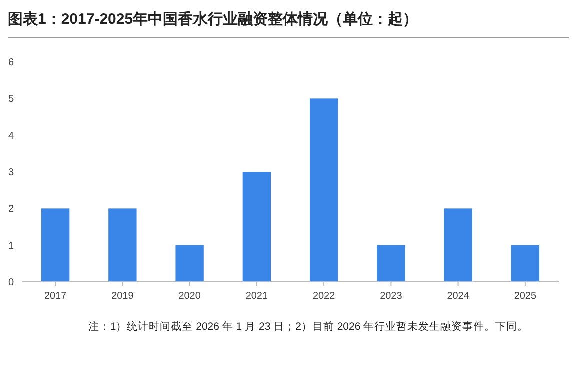  I want to click on y-tick-label: 1, so click(11, 246).